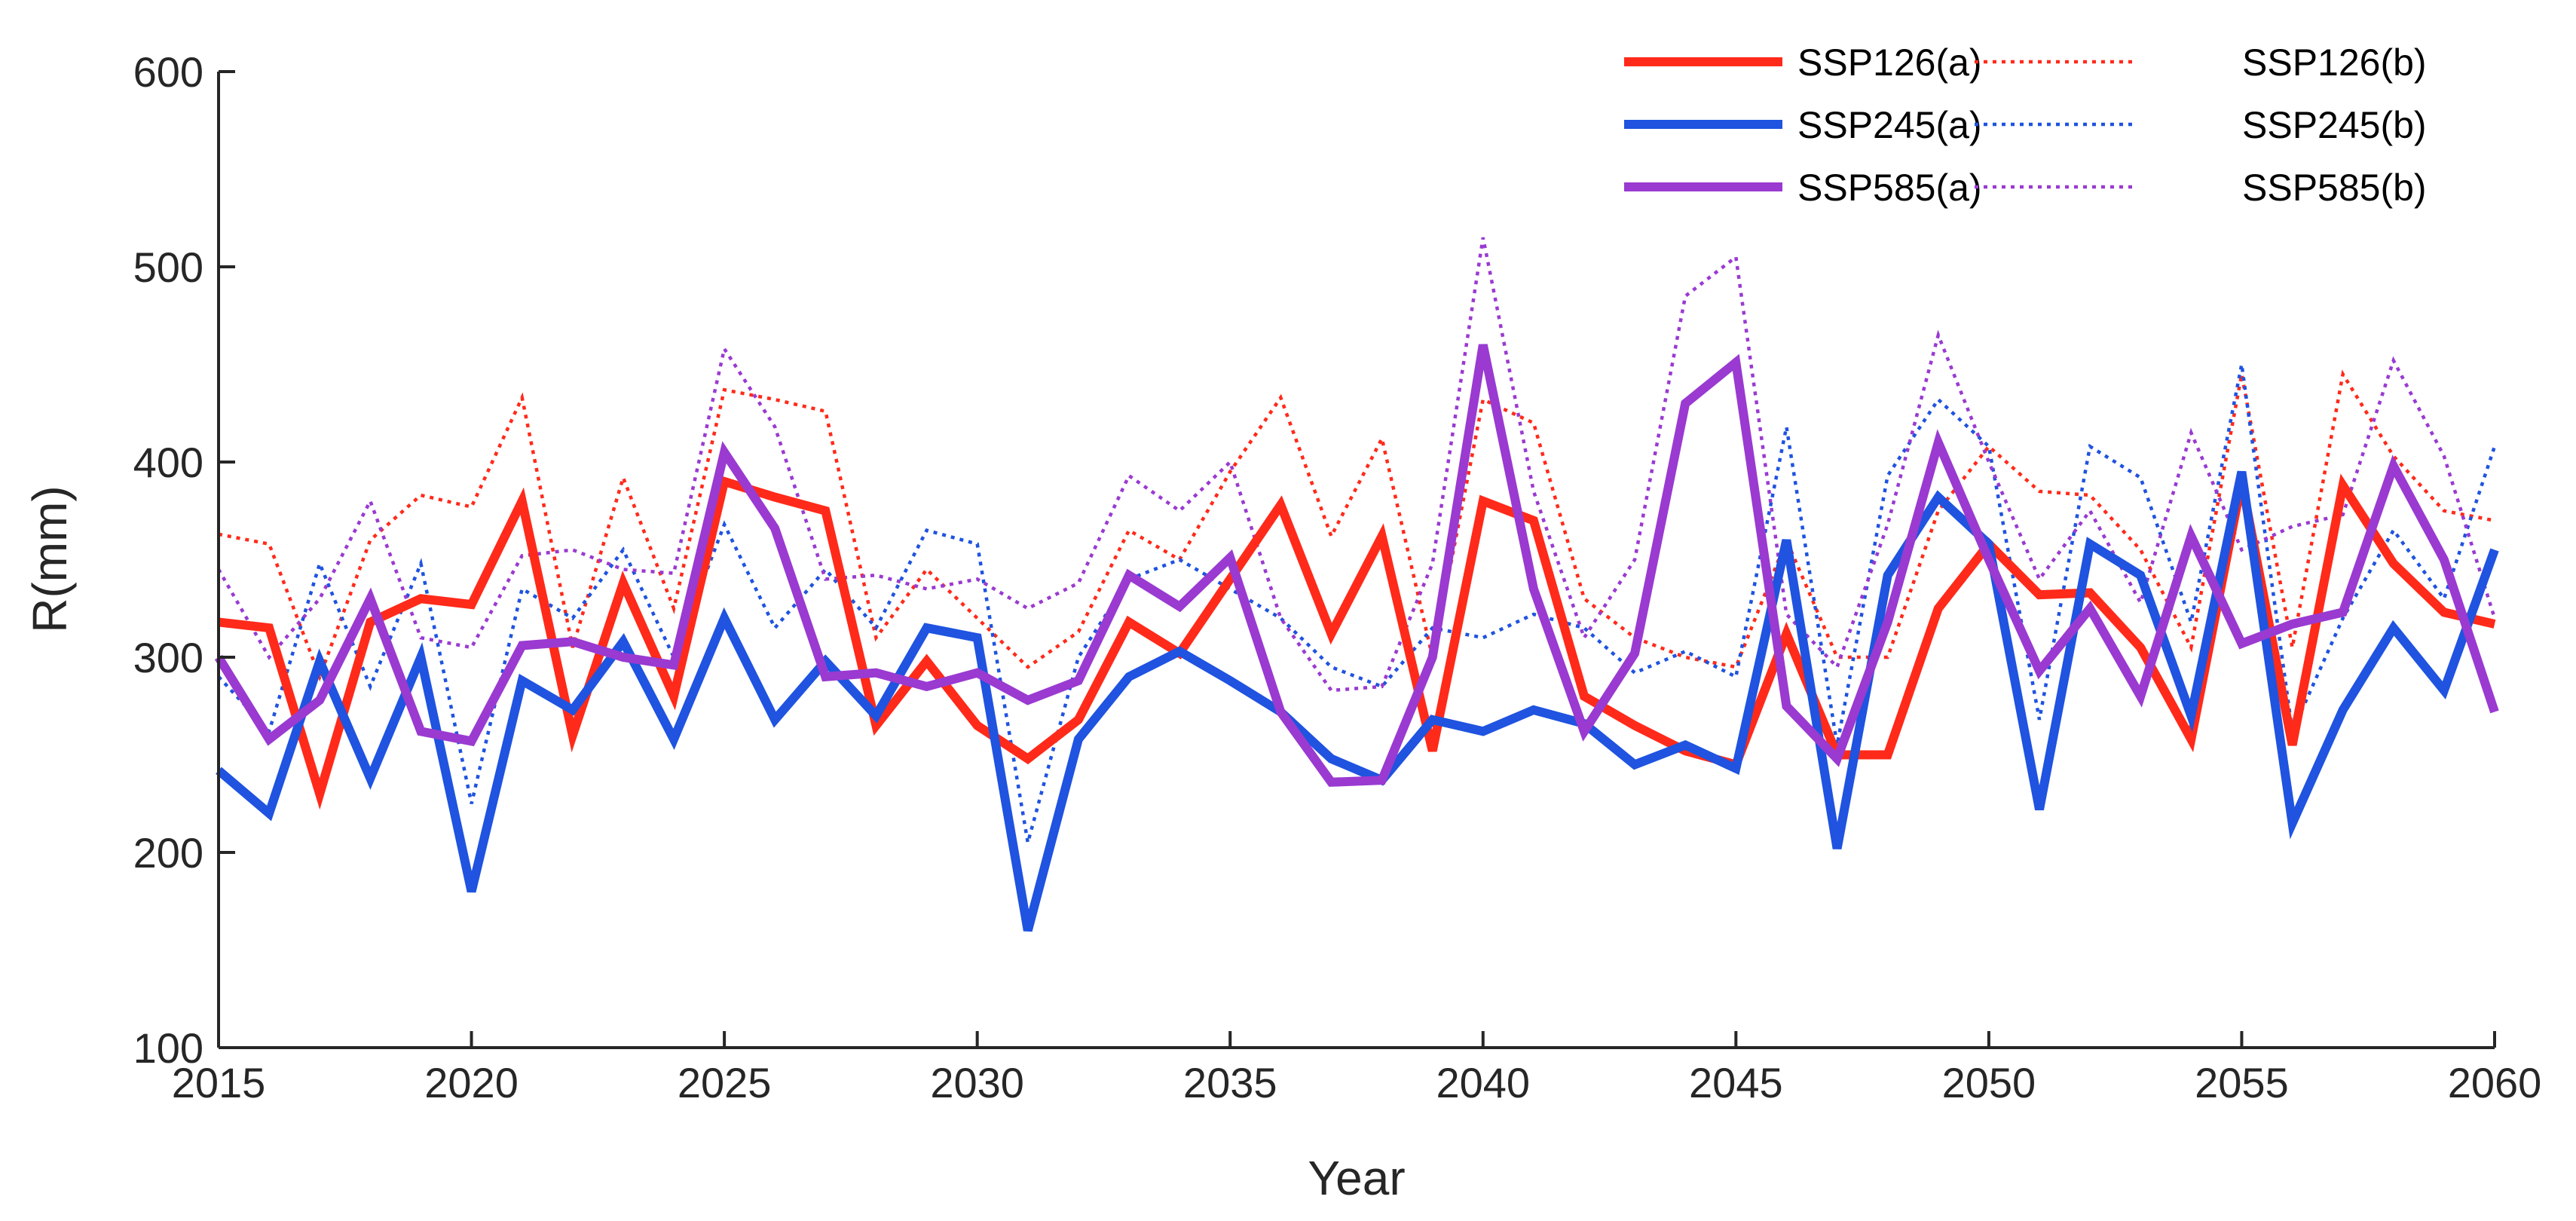 Image resolution: width=2576 pixels, height=1221 pixels. What do you see at coordinates (168, 462) in the screenshot?
I see `y-tick-label: 400` at bounding box center [168, 462].